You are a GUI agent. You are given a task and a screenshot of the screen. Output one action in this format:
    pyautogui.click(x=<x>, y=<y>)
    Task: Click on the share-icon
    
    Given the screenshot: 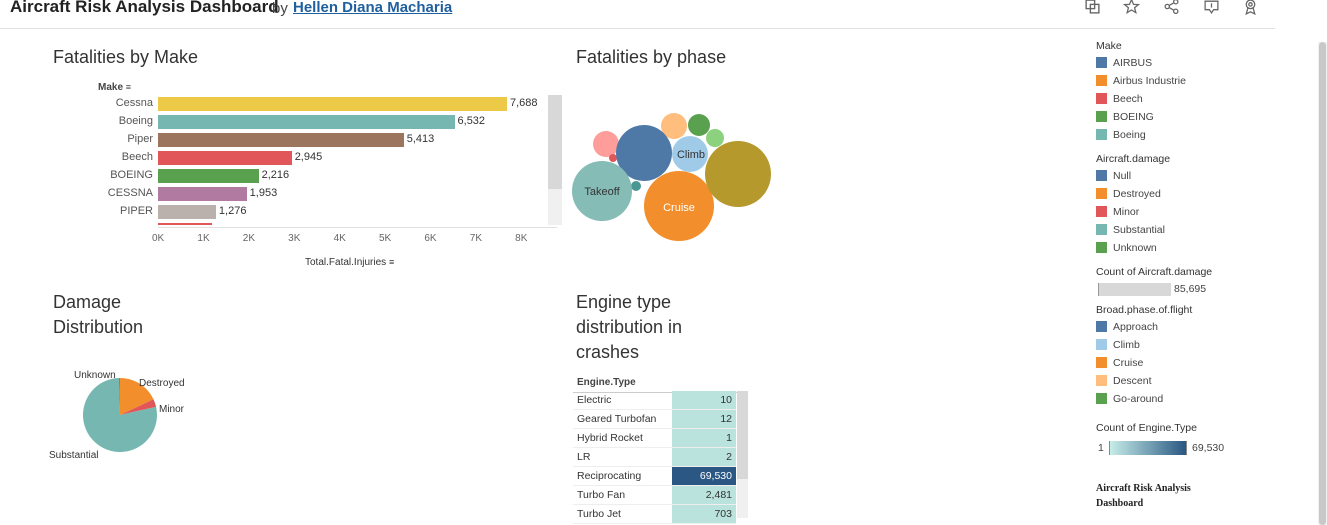 What is the action you would take?
    pyautogui.click(x=1171, y=9)
    